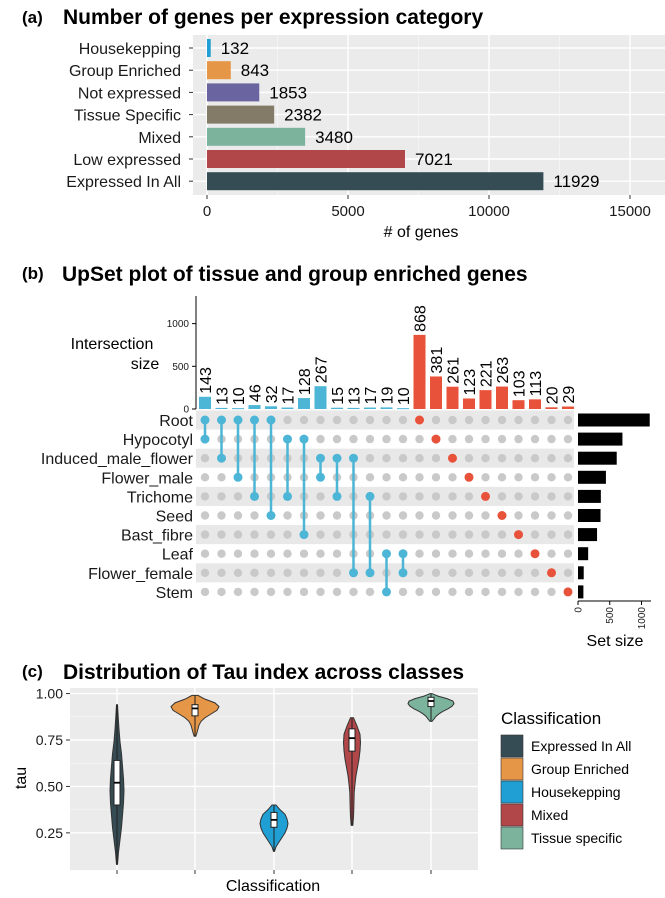 Image resolution: width=665 pixels, height=898 pixels. I want to click on panel-c-ytick-label: 1.00, so click(49, 694).